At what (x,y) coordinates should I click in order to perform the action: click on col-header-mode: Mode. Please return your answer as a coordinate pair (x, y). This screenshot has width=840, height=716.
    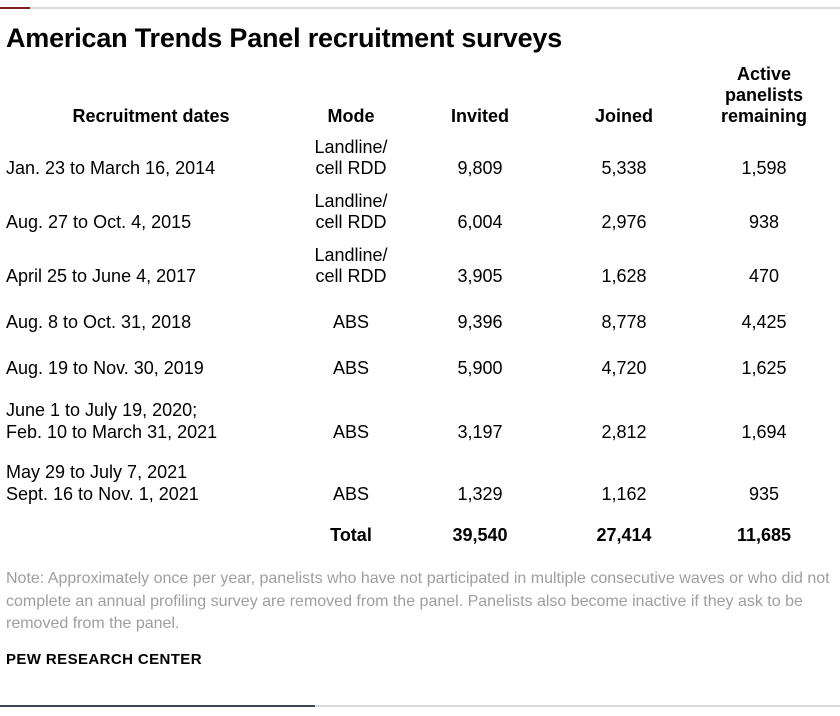
    Looking at the image, I should click on (351, 116).